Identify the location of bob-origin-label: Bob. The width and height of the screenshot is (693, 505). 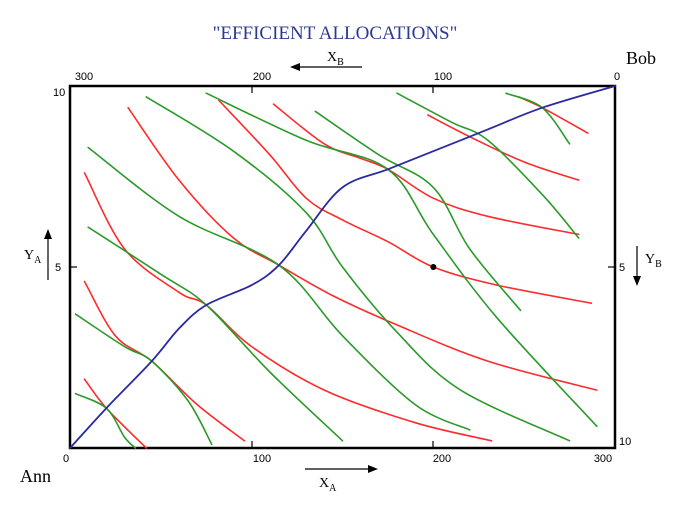
(641, 58).